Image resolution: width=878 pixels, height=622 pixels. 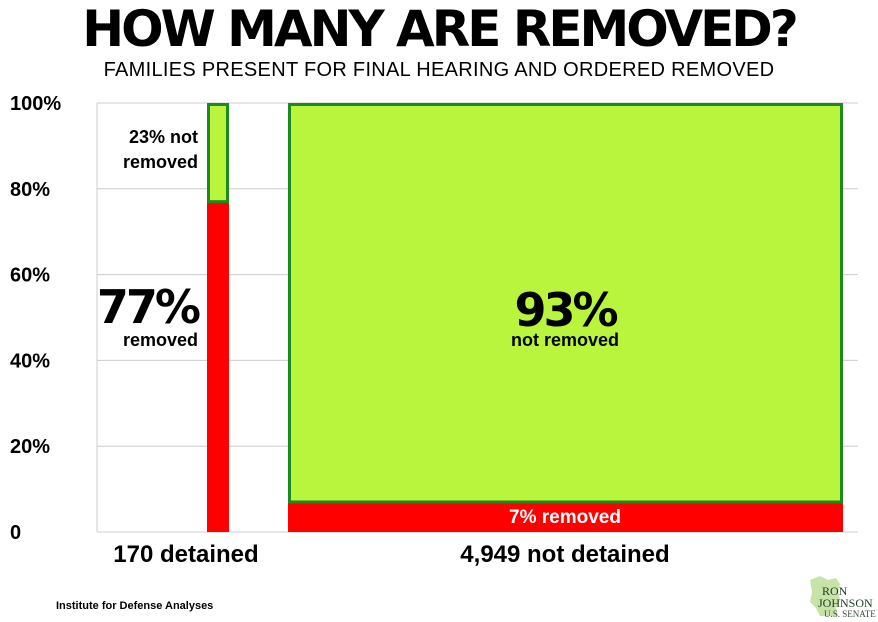 I want to click on y-tick-label: 100%, so click(x=35, y=104).